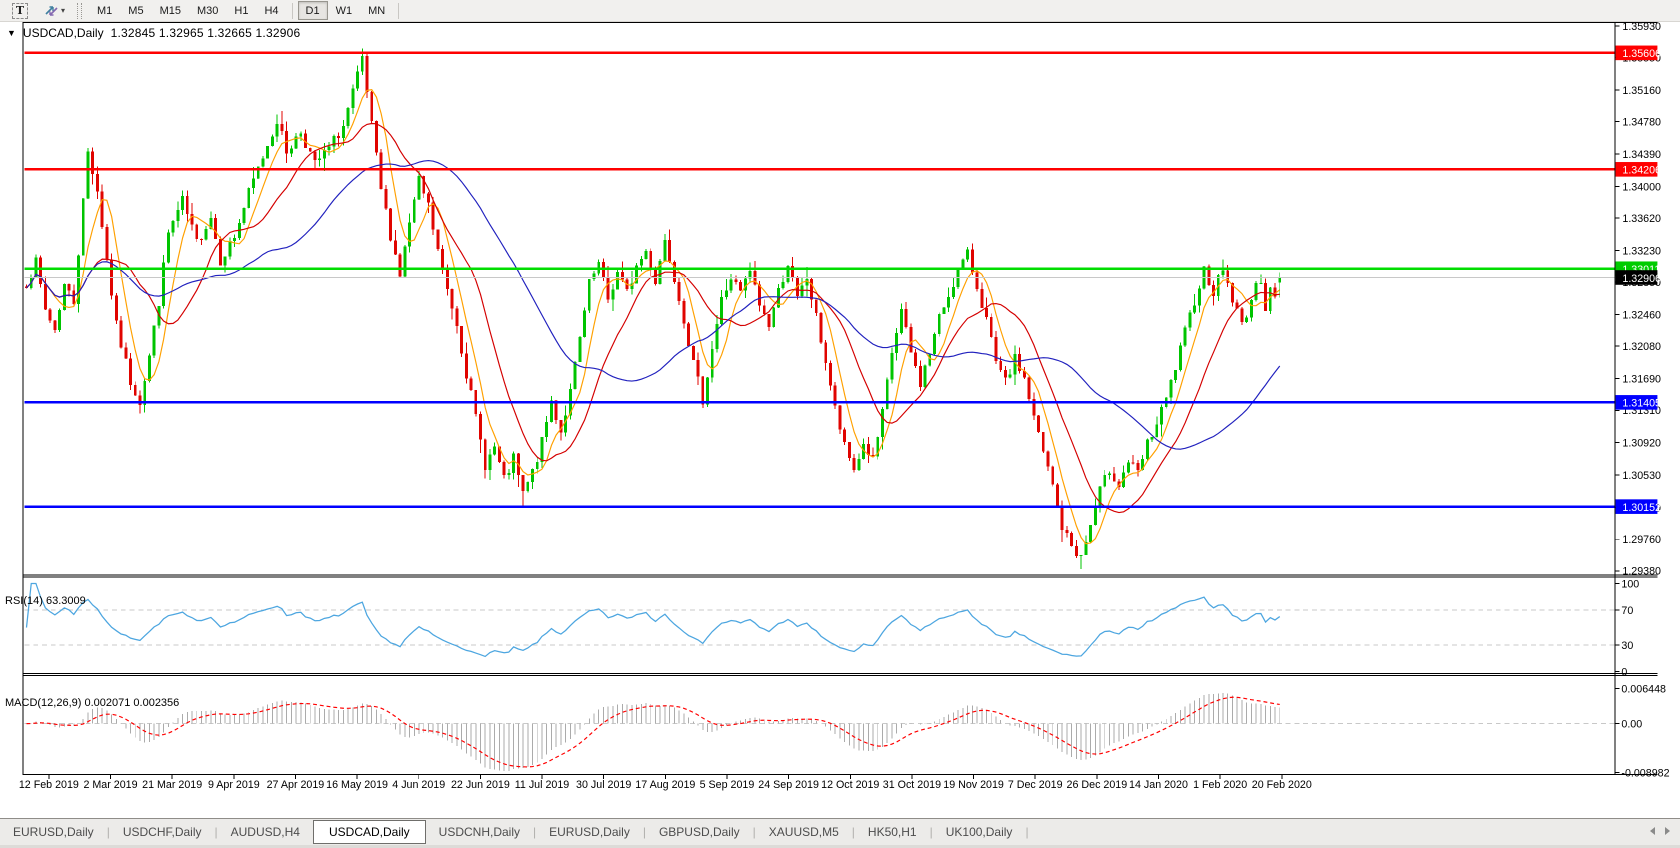  What do you see at coordinates (1627, 646) in the screenshot?
I see `svg-text: 30` at bounding box center [1627, 646].